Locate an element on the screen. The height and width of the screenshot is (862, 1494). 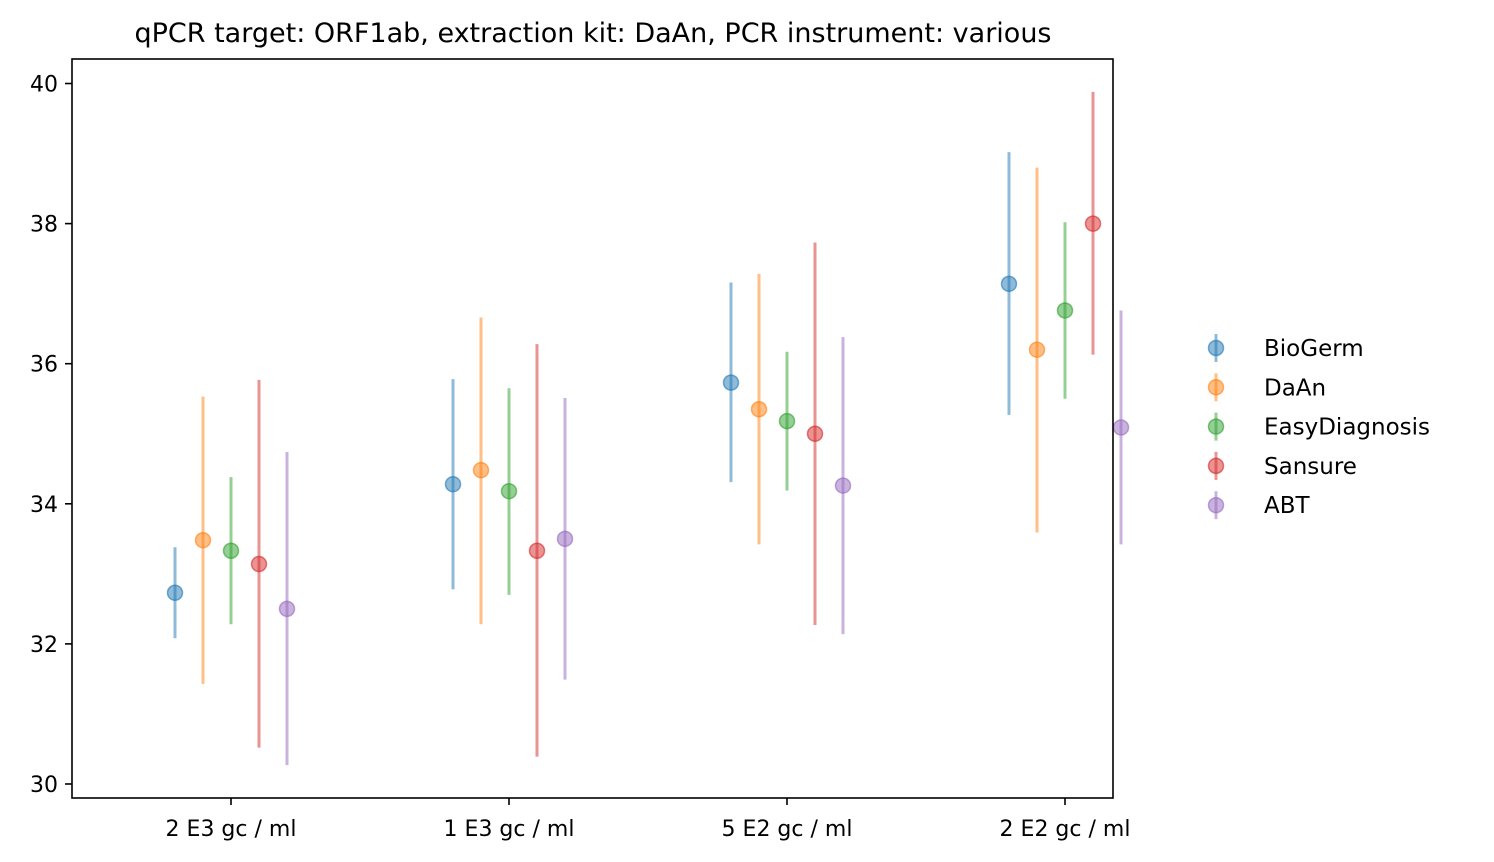
legend-item: EasyDiagnosis is located at coordinates (1318, 426).